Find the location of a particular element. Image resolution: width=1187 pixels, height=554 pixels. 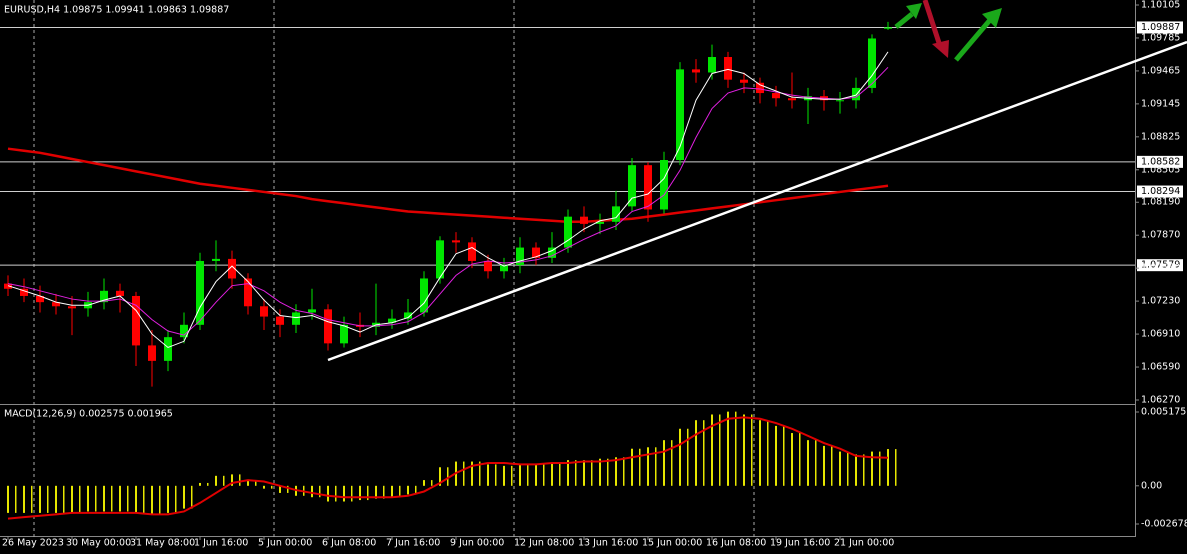

y-tick-label: 1.08505 is located at coordinates (1160, 169).